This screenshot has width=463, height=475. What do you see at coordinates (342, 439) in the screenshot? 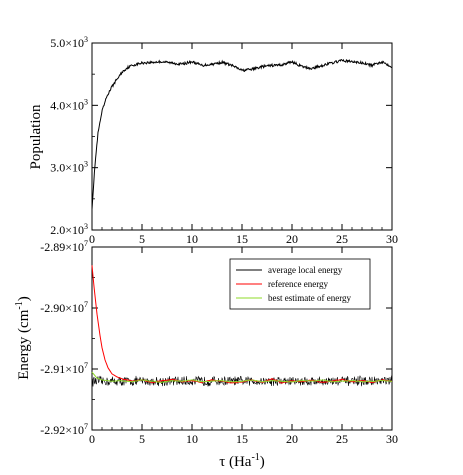
I see `energy-x-tick-label: 25` at bounding box center [342, 439].